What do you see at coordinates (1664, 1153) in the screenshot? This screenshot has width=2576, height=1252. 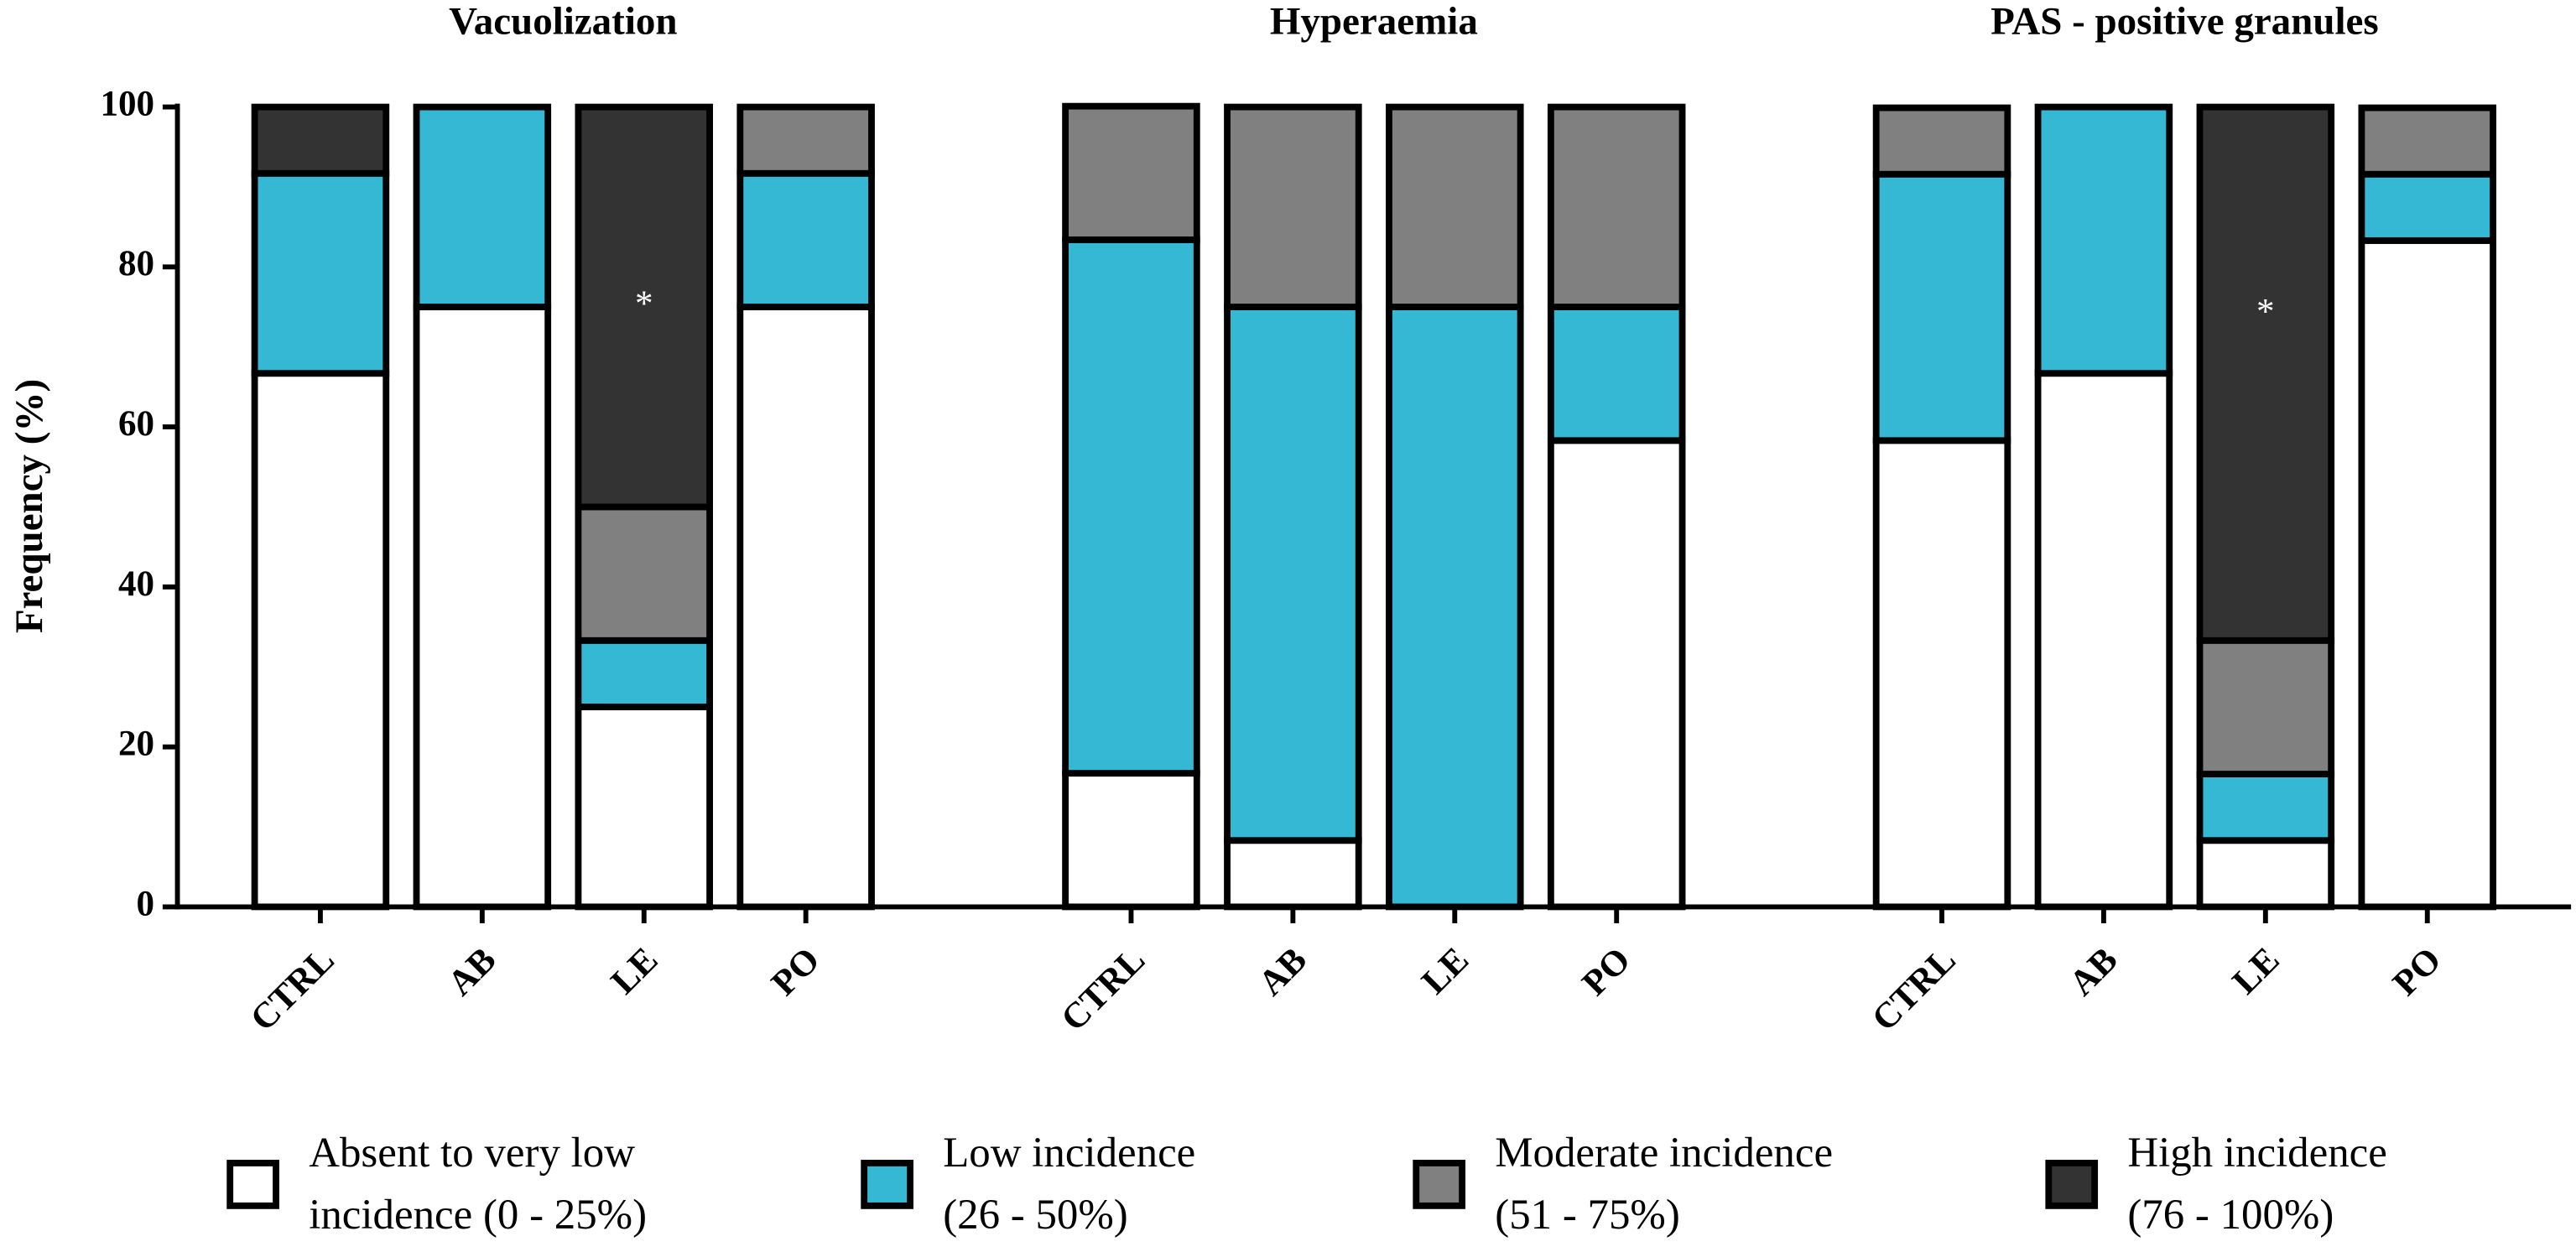 I see `legend-label: Moderate incidence` at bounding box center [1664, 1153].